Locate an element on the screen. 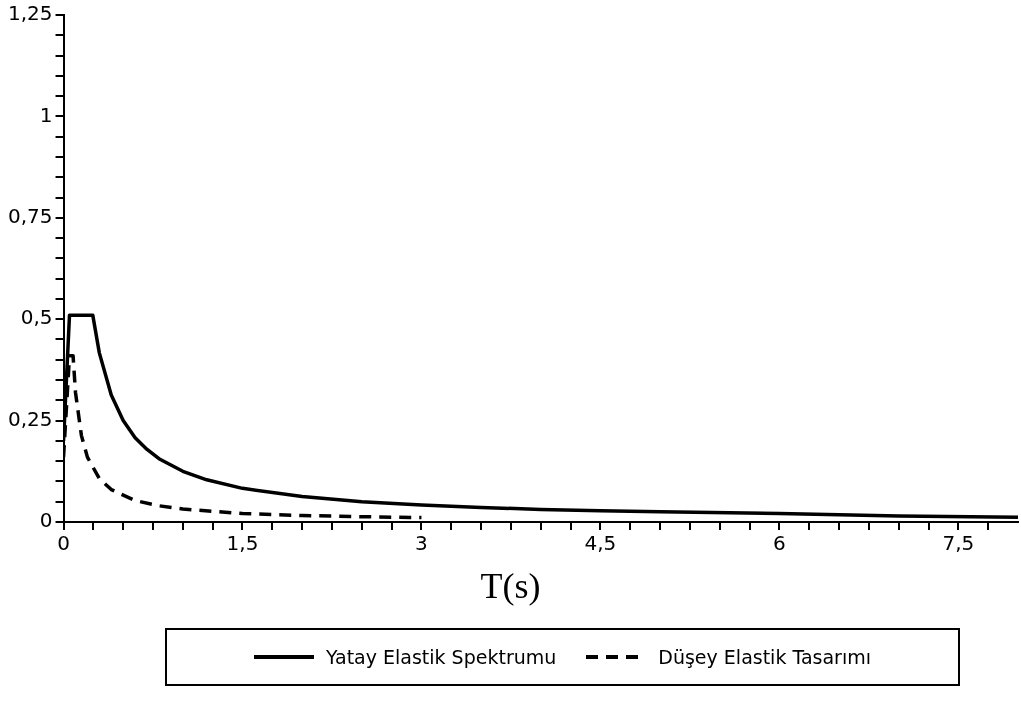  x-axis-title: T(s) is located at coordinates (510, 586).